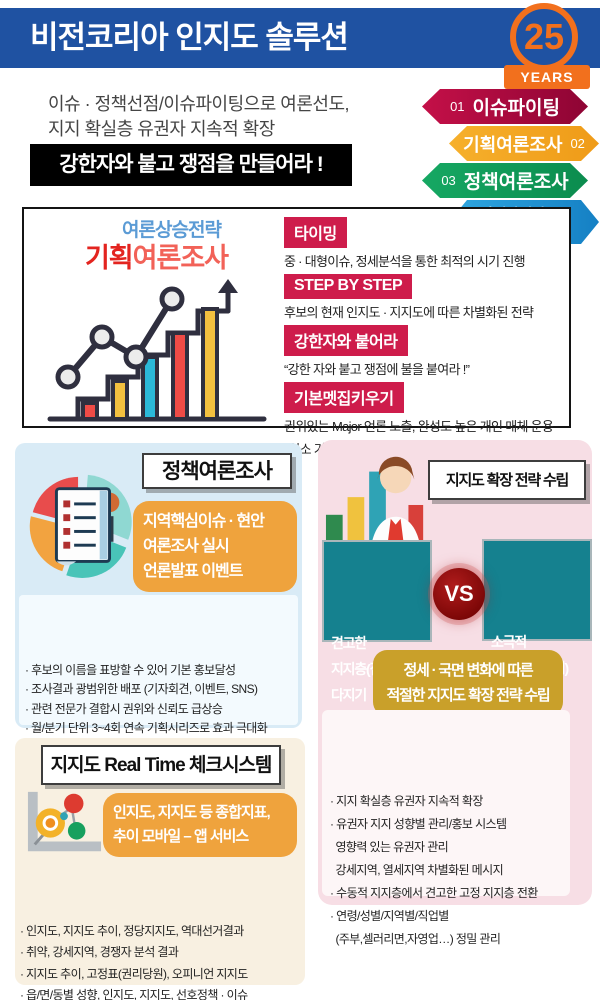 This screenshot has width=600, height=1000. What do you see at coordinates (459, 594) in the screenshot?
I see `vs-badge: VS` at bounding box center [459, 594].